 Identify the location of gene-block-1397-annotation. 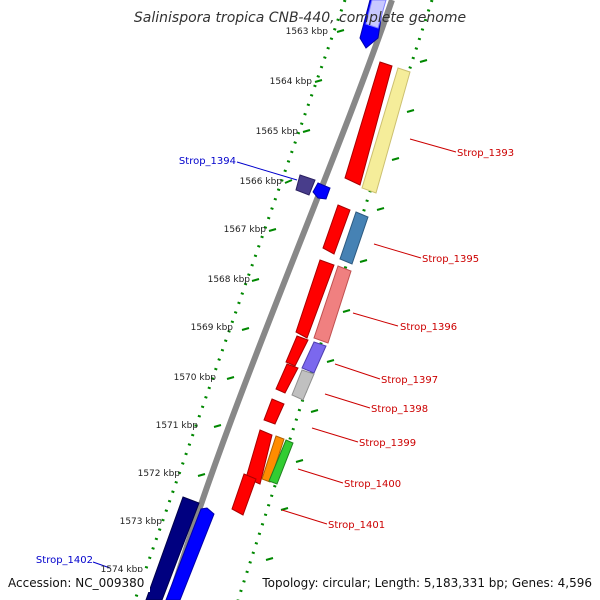
(314, 357).